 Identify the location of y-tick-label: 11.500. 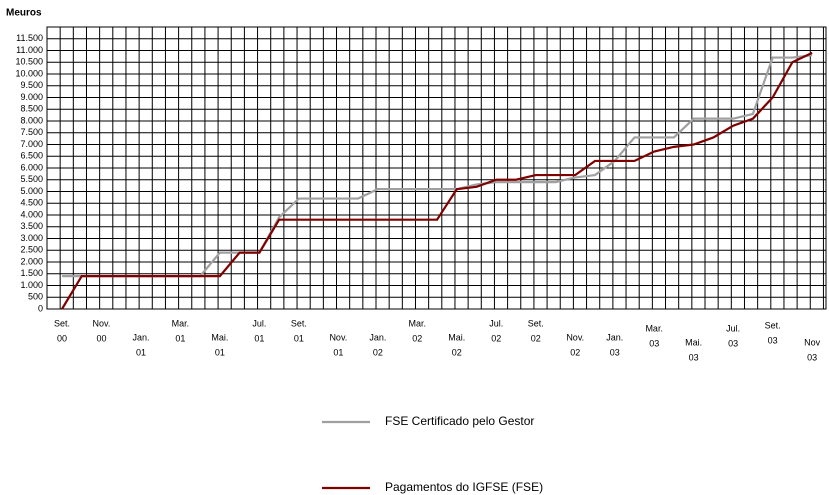
(29, 38).